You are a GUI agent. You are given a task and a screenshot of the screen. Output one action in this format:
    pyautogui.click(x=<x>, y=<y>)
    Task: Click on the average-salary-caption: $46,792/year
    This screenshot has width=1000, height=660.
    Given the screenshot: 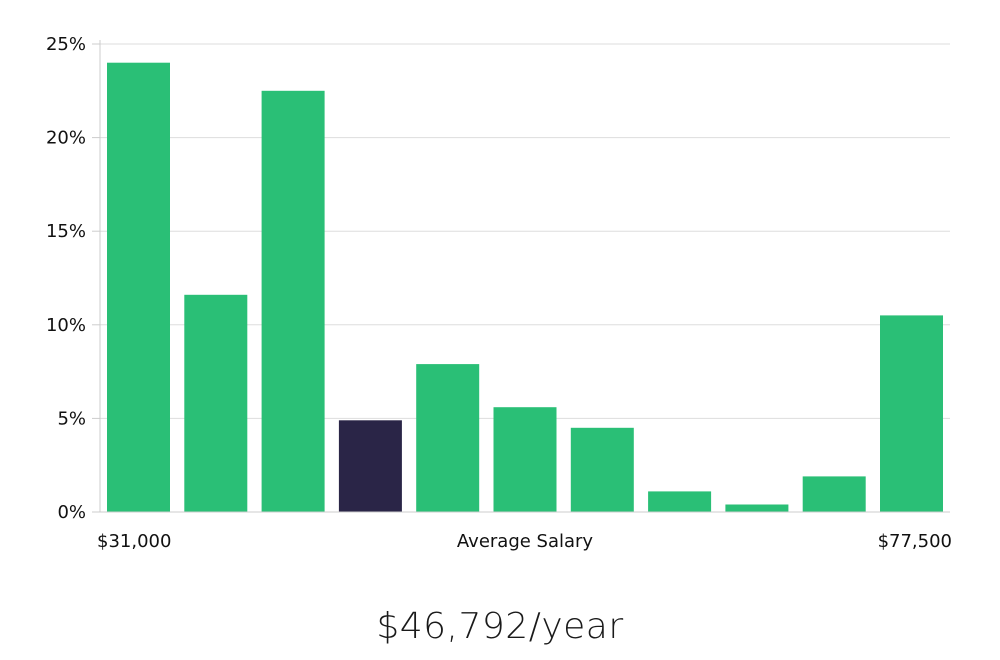 What is the action you would take?
    pyautogui.click(x=500, y=626)
    